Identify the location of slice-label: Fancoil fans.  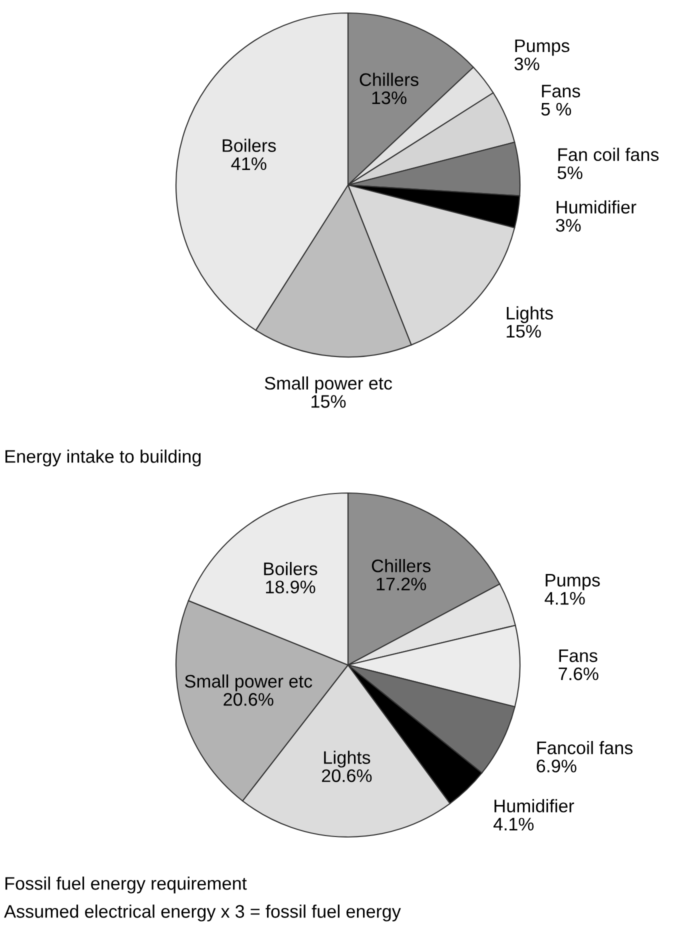
(585, 747).